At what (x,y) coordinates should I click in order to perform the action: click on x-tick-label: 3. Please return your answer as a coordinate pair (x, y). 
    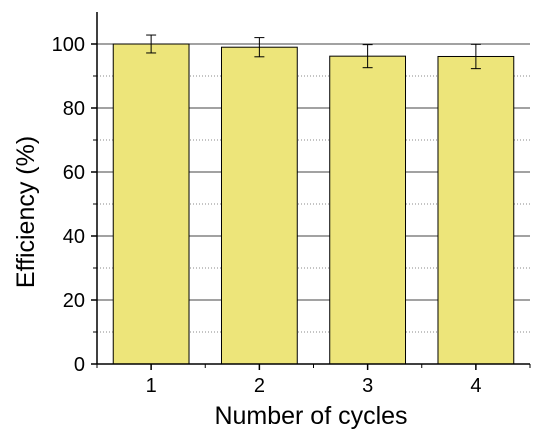
    Looking at the image, I should click on (367, 386).